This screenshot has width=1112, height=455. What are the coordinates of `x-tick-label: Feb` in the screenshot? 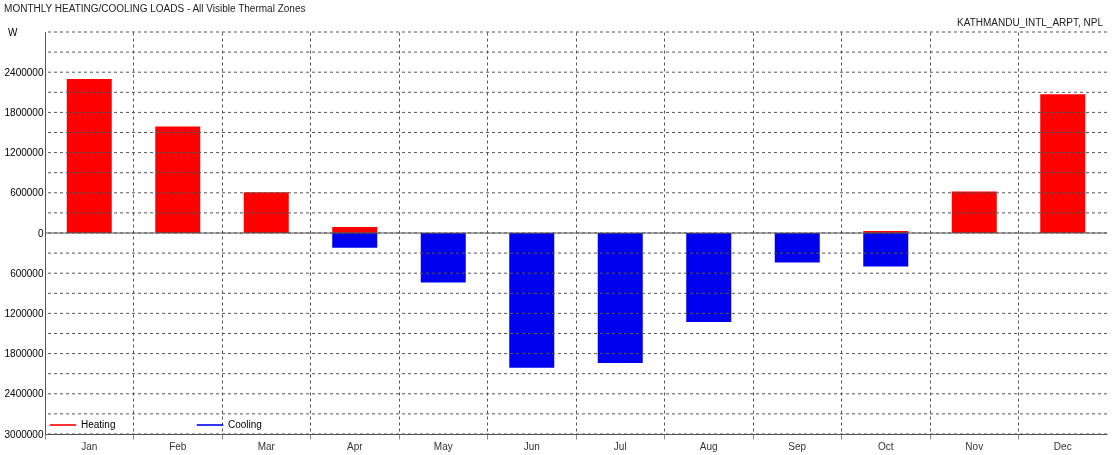 It's located at (178, 446).